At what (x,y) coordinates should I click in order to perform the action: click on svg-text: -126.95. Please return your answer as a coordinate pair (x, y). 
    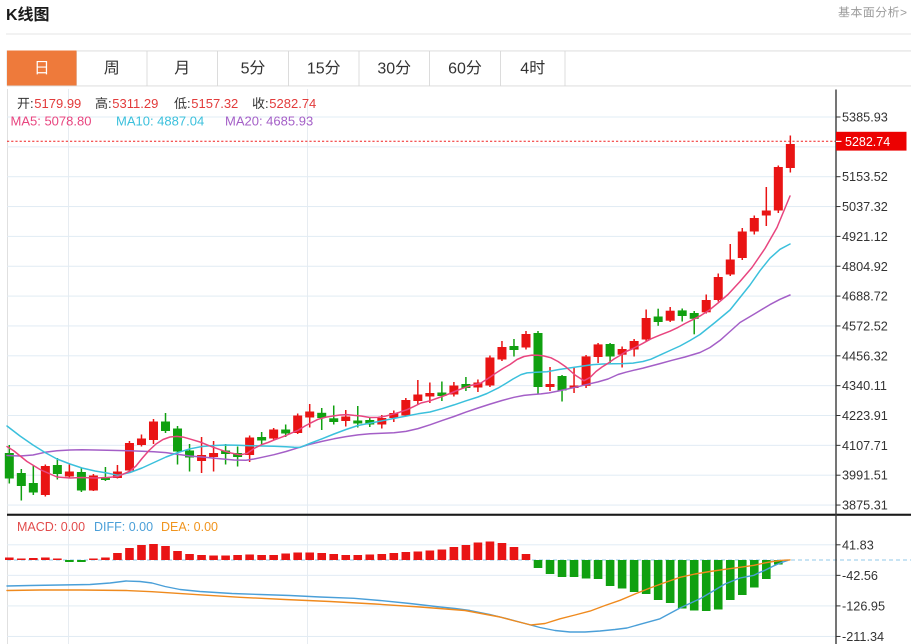
    Looking at the image, I should click on (863, 606).